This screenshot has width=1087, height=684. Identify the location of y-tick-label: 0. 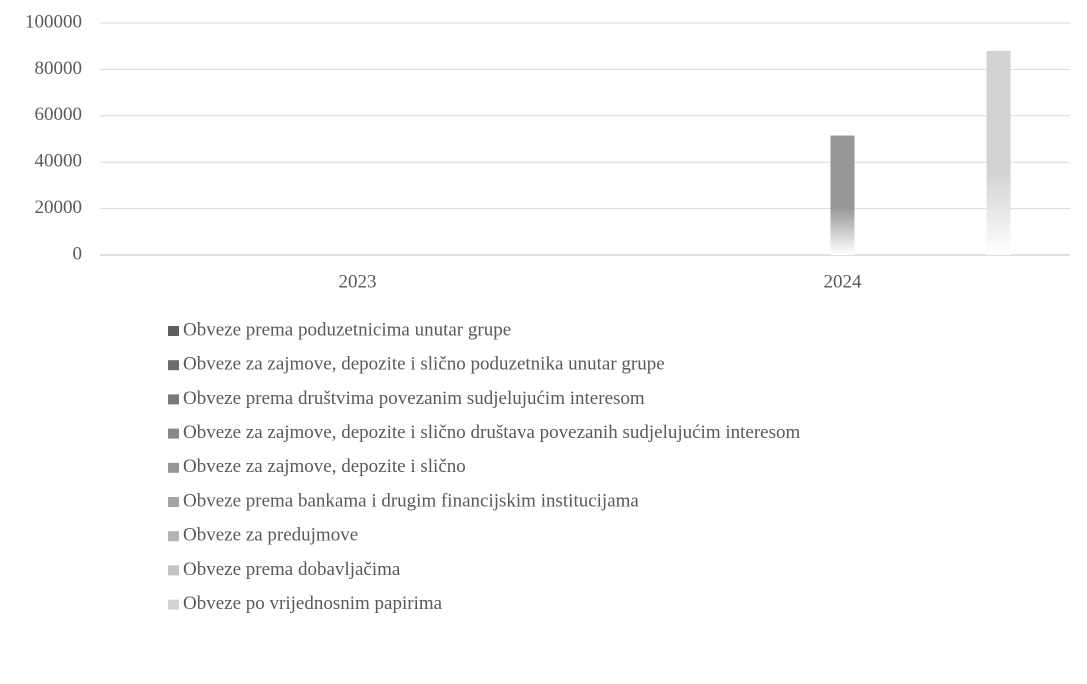
(78, 253).